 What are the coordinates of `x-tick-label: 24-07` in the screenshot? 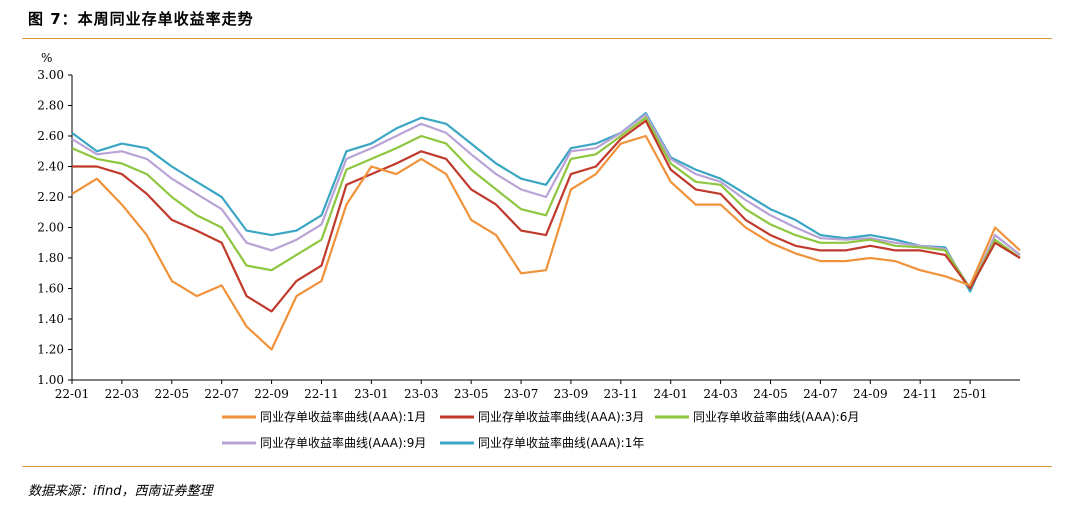 It's located at (820, 394).